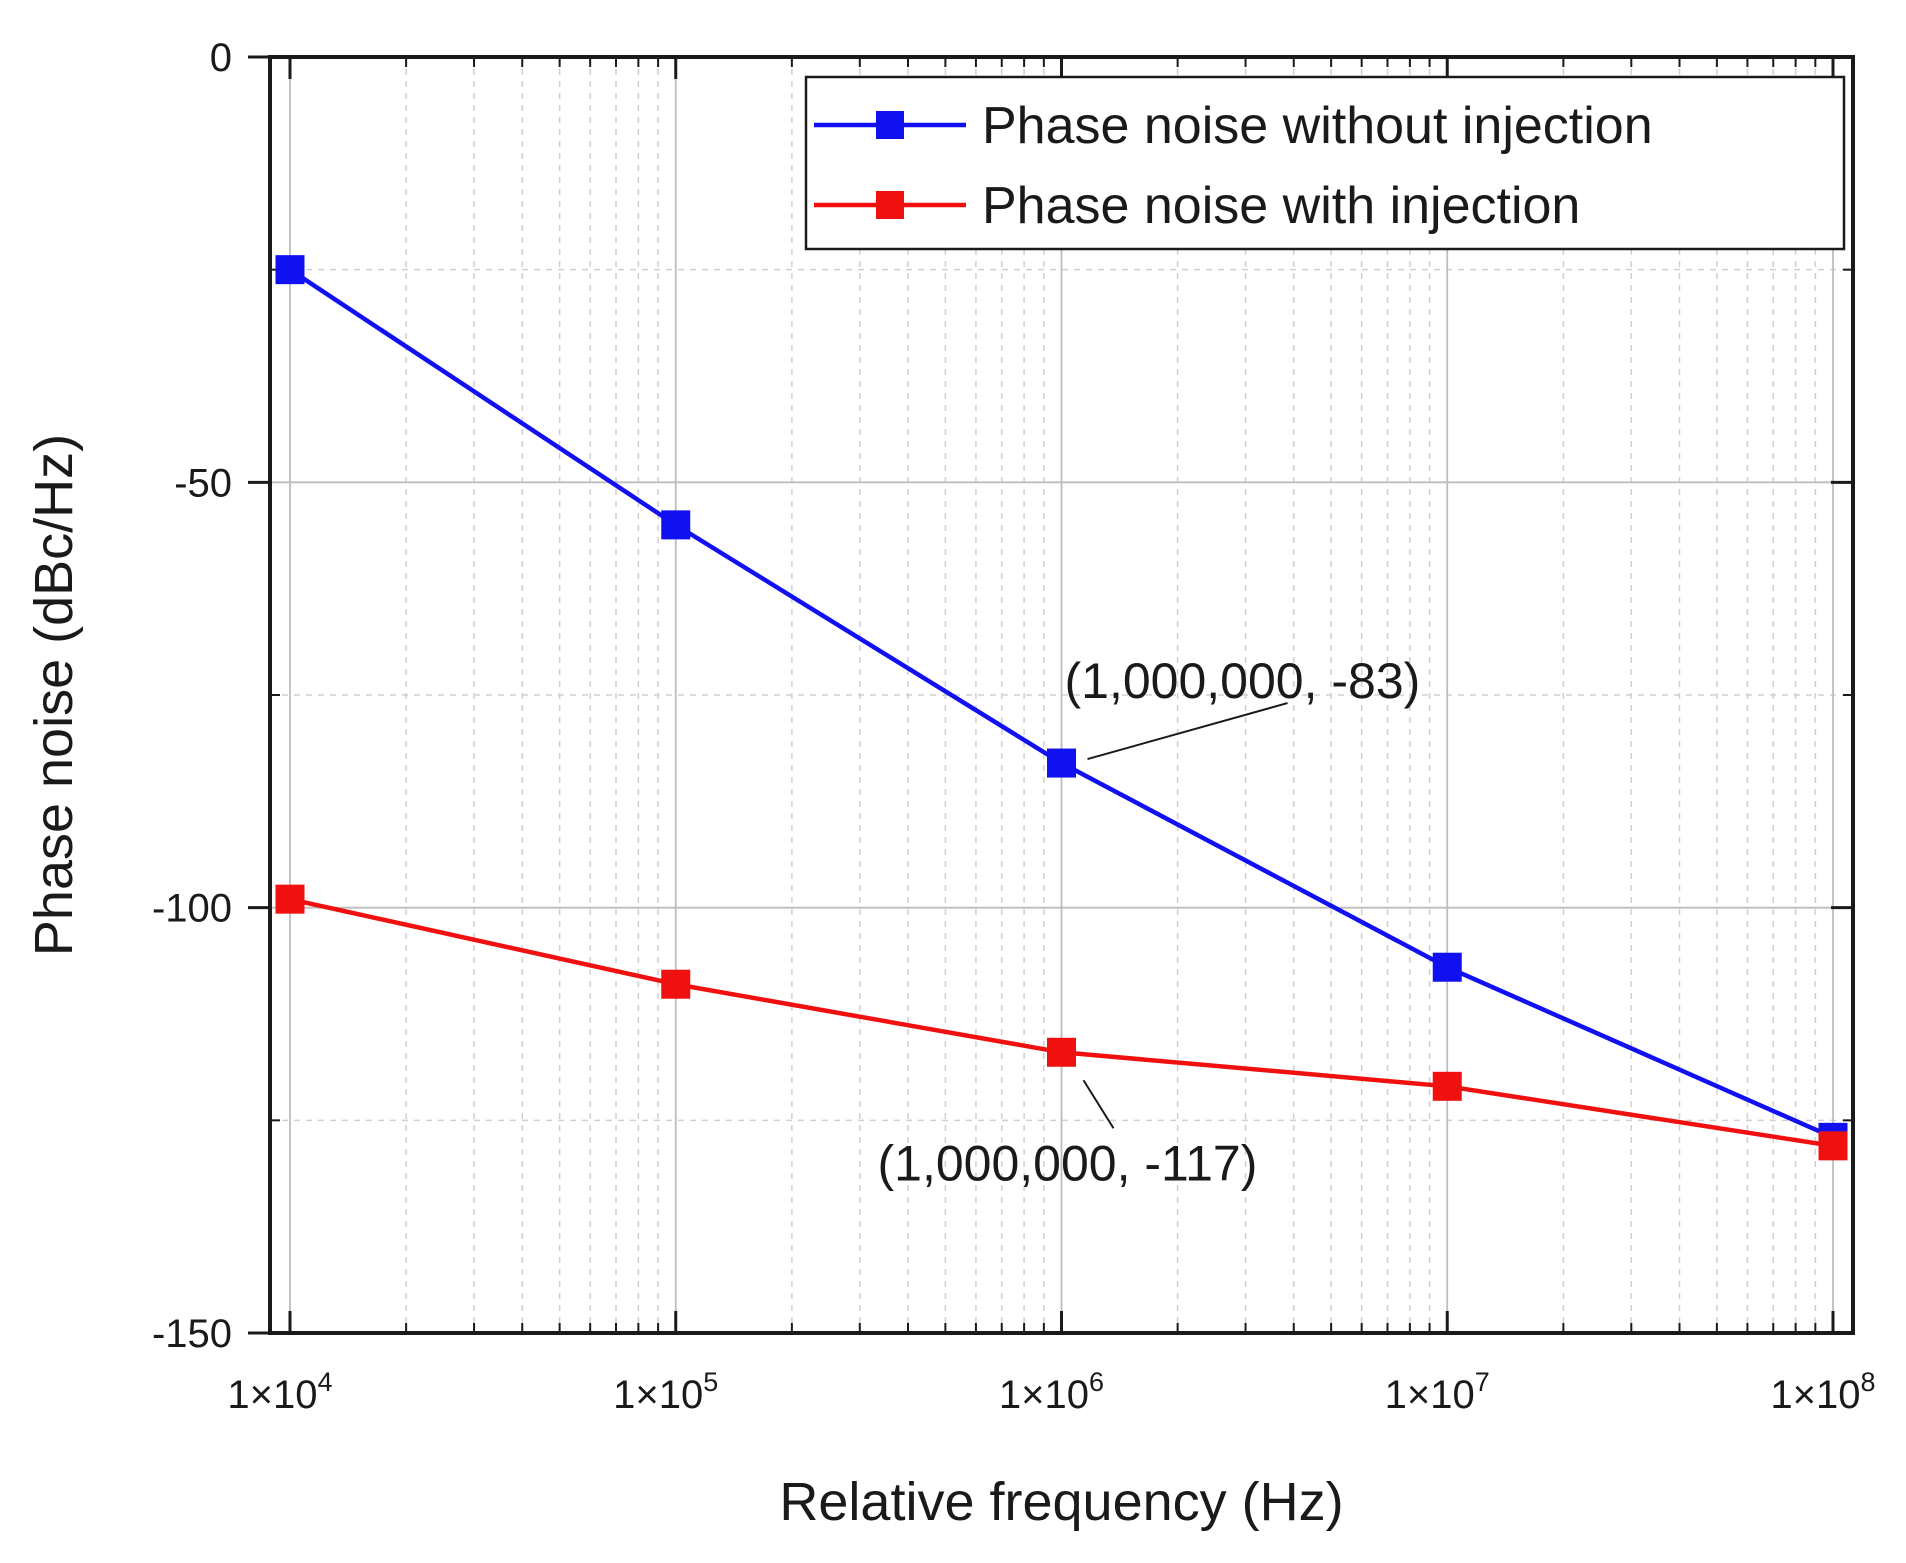  What do you see at coordinates (192, 909) in the screenshot?
I see `y-tick-label: -100` at bounding box center [192, 909].